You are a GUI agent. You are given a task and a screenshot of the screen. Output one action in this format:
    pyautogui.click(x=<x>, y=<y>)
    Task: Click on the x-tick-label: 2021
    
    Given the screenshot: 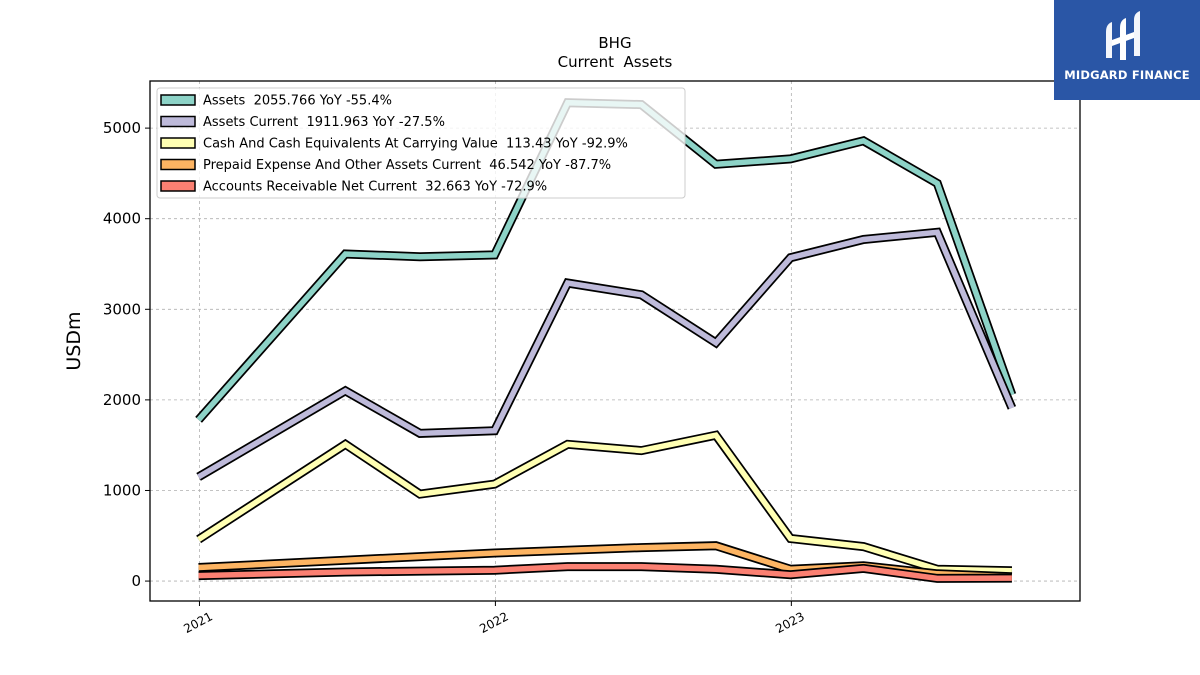 What is the action you would take?
    pyautogui.click(x=198, y=622)
    